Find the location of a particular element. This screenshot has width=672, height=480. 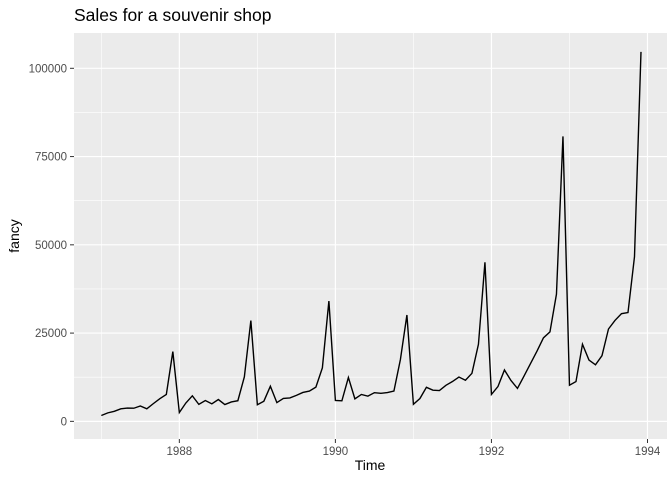

x-tick-label: 1990 is located at coordinates (336, 452).